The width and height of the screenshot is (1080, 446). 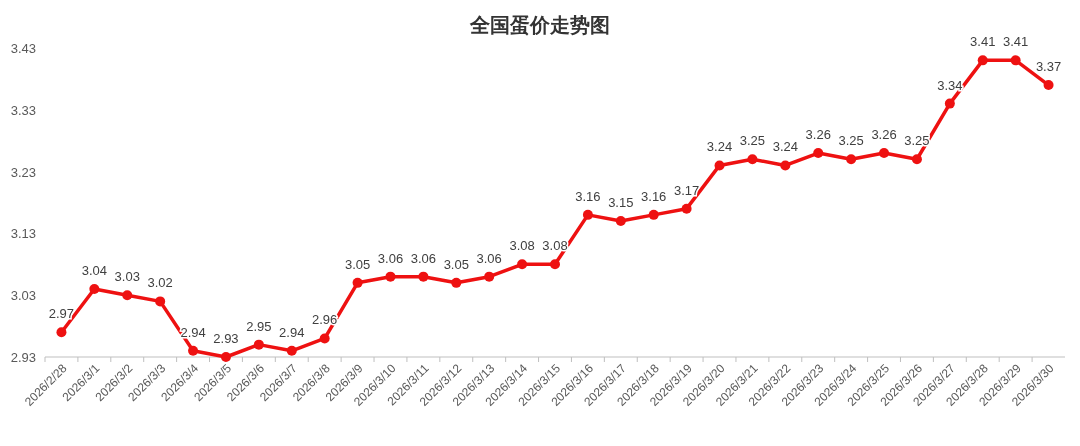 I want to click on data-label: 3.15, so click(x=621, y=203).